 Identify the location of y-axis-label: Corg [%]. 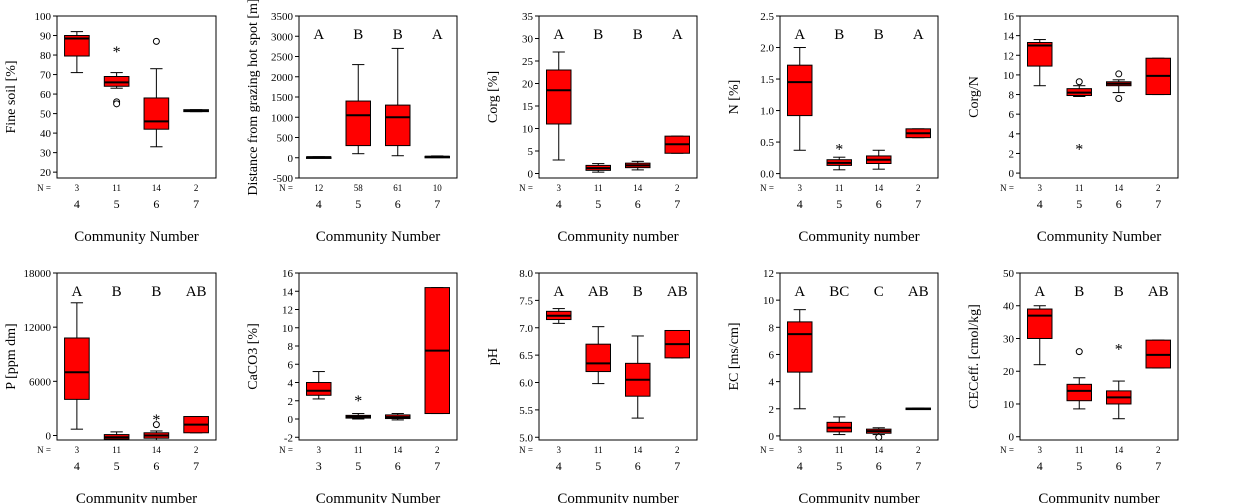
(493, 97).